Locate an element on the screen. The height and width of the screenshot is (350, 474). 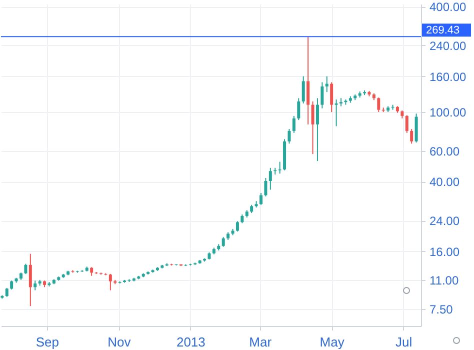
x-tick-label: May is located at coordinates (332, 342).